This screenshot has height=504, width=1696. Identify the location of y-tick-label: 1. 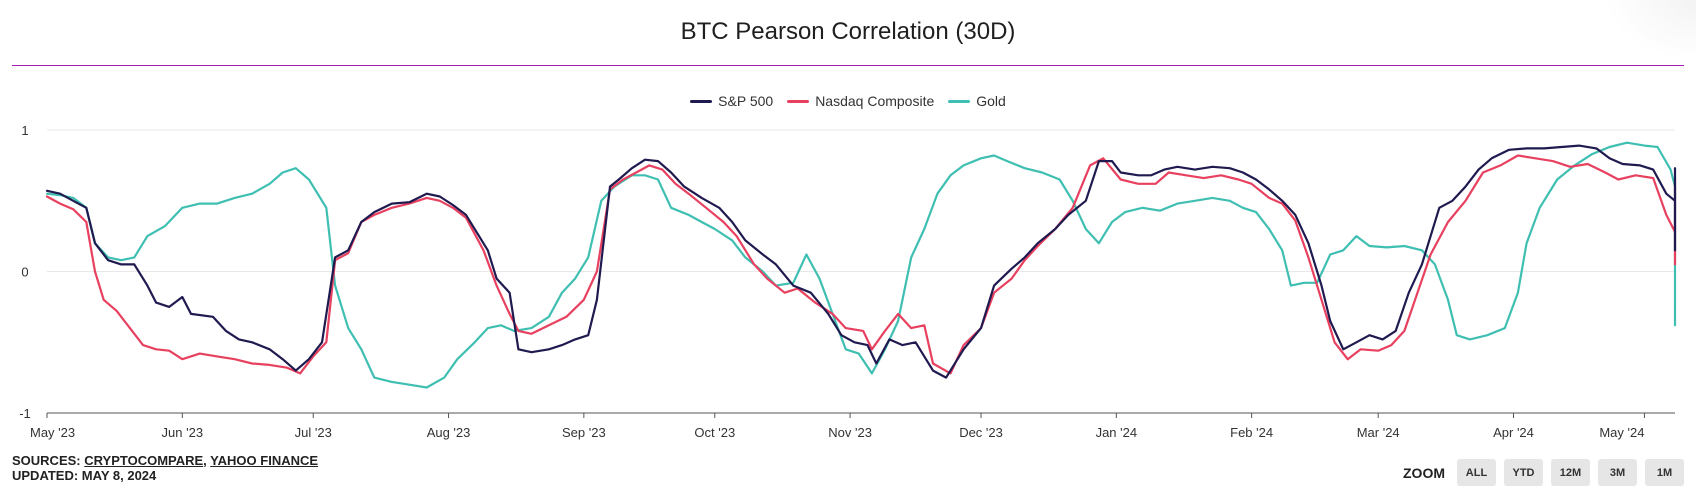
(24, 130).